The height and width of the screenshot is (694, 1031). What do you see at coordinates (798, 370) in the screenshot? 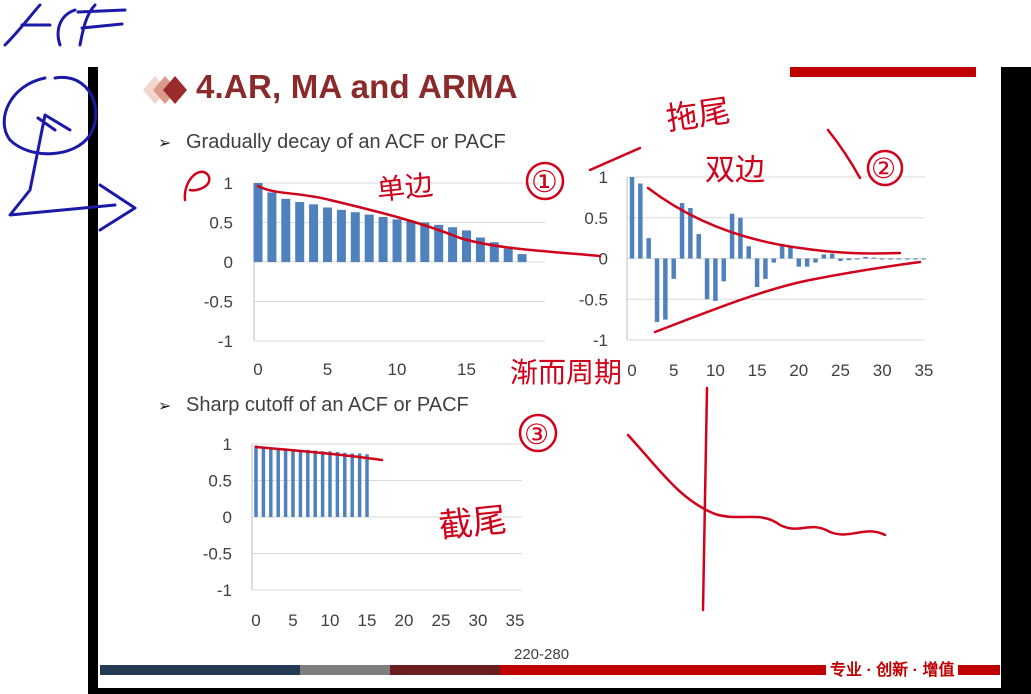
I see `x-tick-label: 20` at bounding box center [798, 370].